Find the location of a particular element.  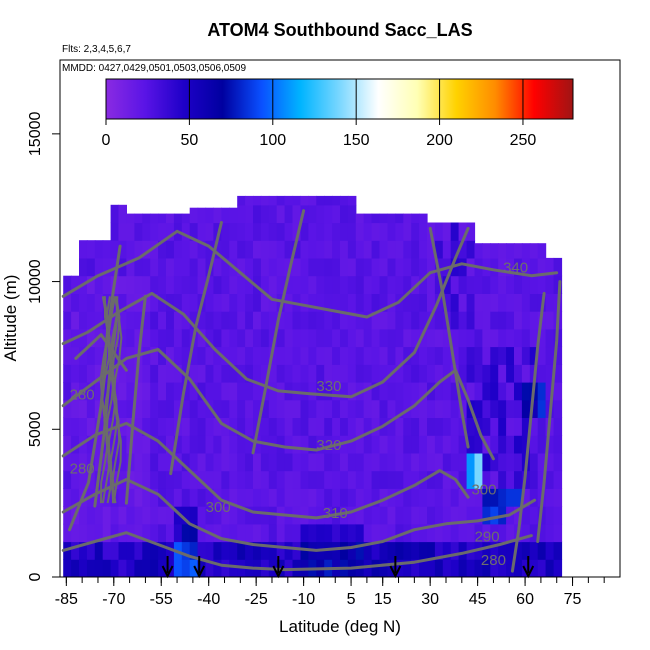

theta-contour is located at coordinates (117, 400).